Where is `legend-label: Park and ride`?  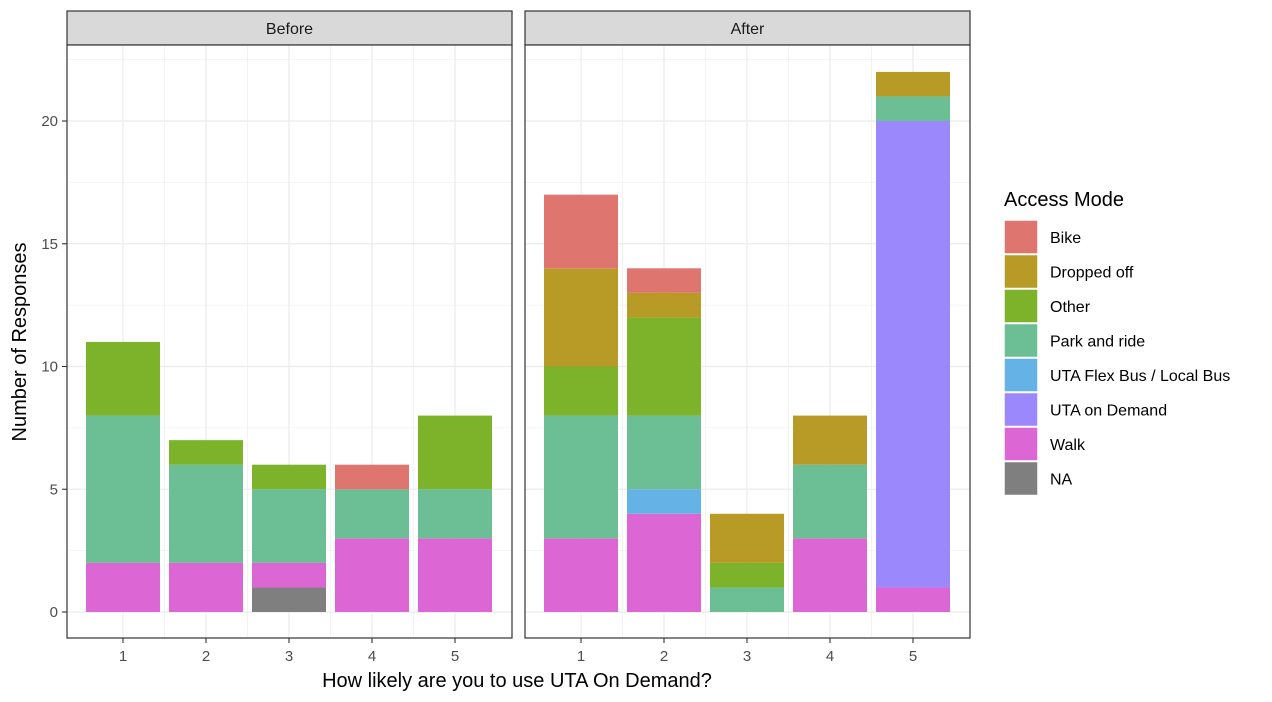 legend-label: Park and ride is located at coordinates (1097, 342).